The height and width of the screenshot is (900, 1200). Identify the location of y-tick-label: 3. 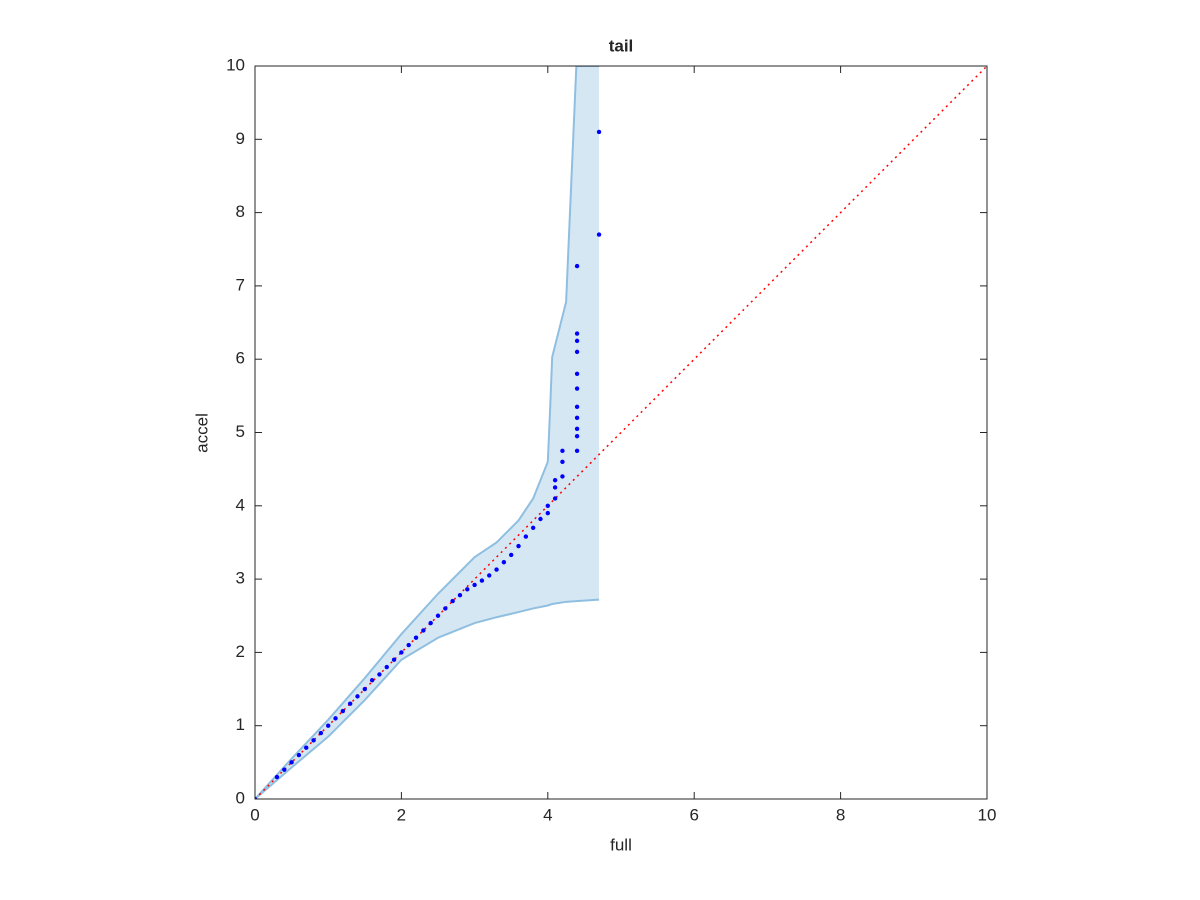
(240, 578).